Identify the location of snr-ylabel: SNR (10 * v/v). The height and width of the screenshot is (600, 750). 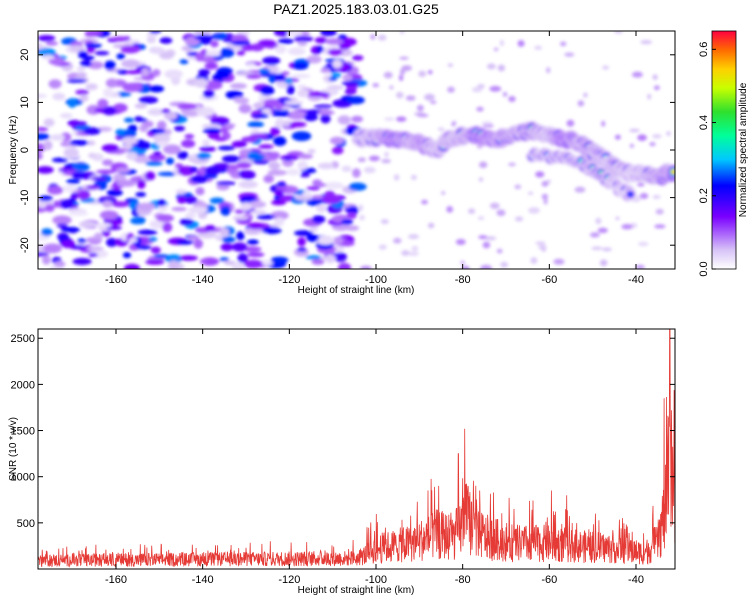
(13, 449).